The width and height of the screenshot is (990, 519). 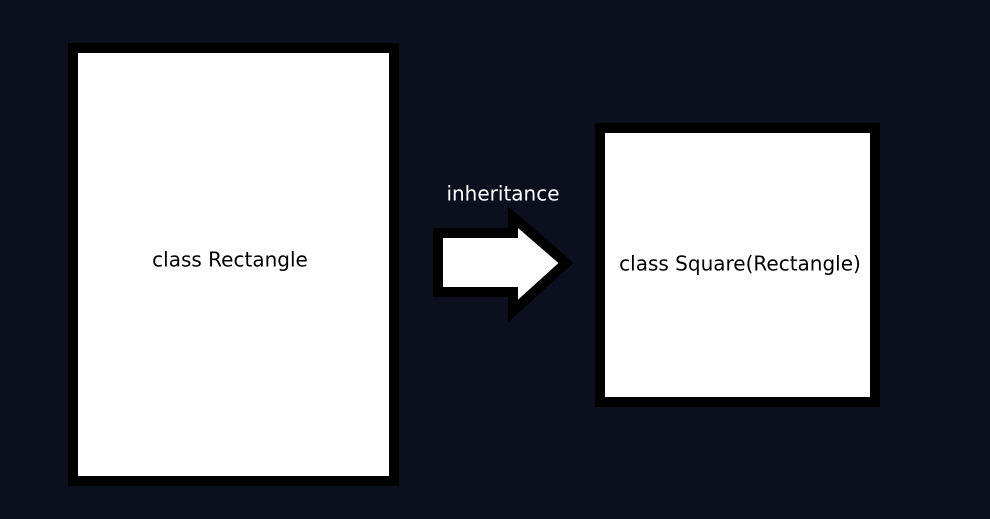 I want to click on inheritance-connector: inheritance, so click(x=503, y=252).